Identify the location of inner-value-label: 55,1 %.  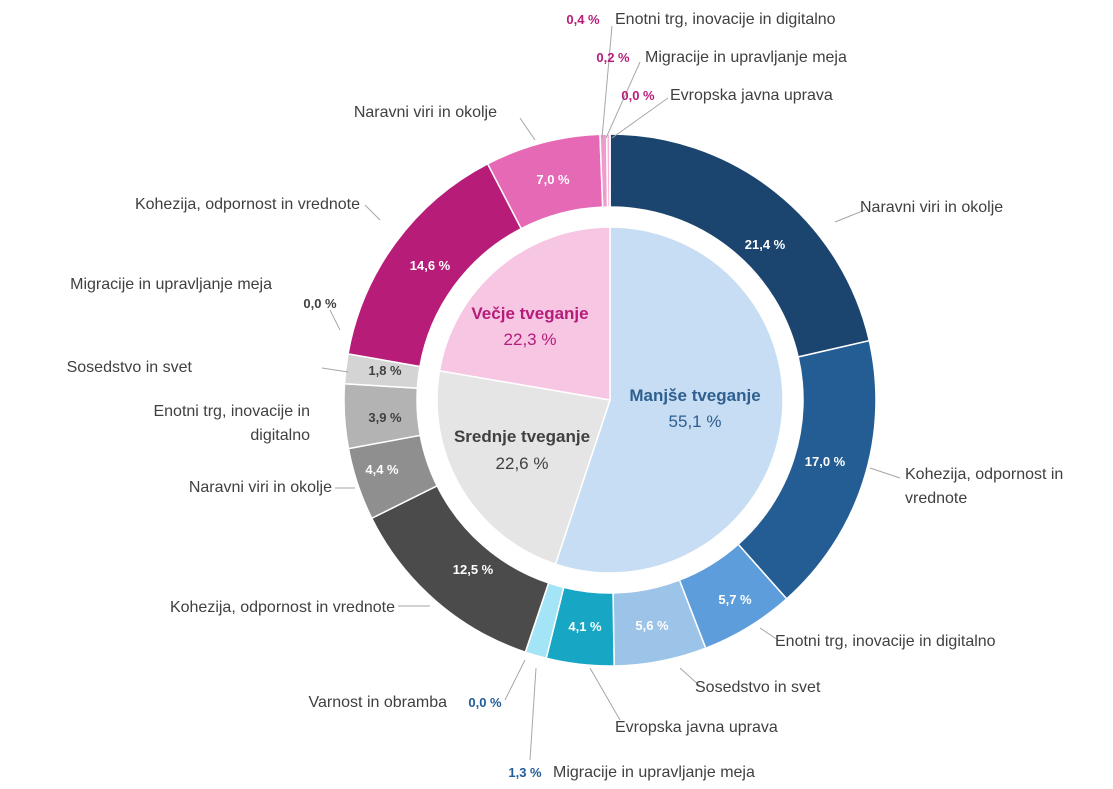
(695, 421).